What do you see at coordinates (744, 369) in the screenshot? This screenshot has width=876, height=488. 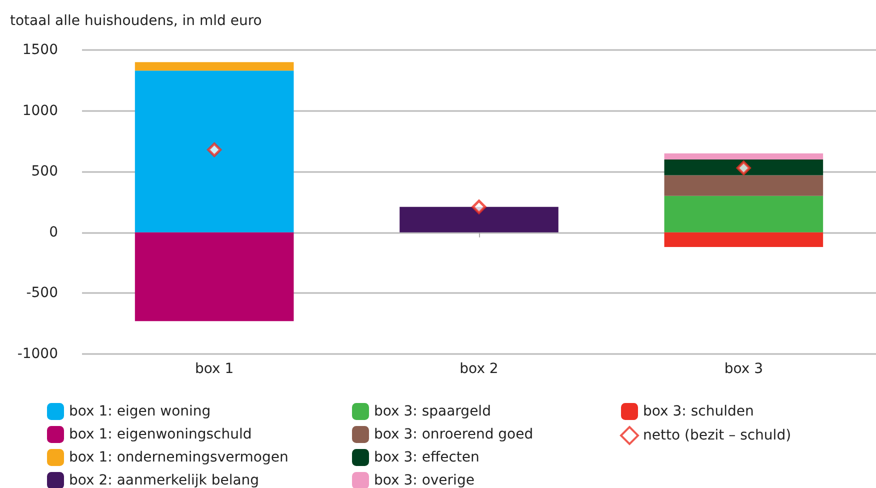 I see `x-tick-label: box 3` at bounding box center [744, 369].